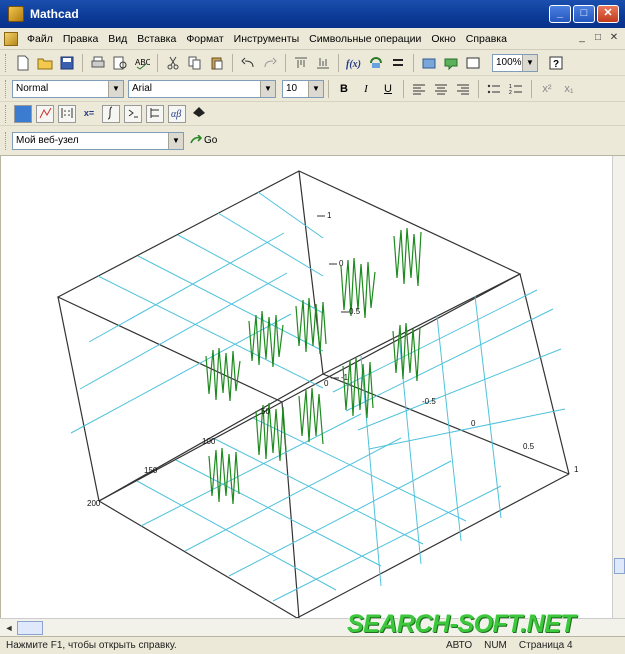  Describe the element at coordinates (203, 140) in the screenshot. I see `go-button: Go` at that location.